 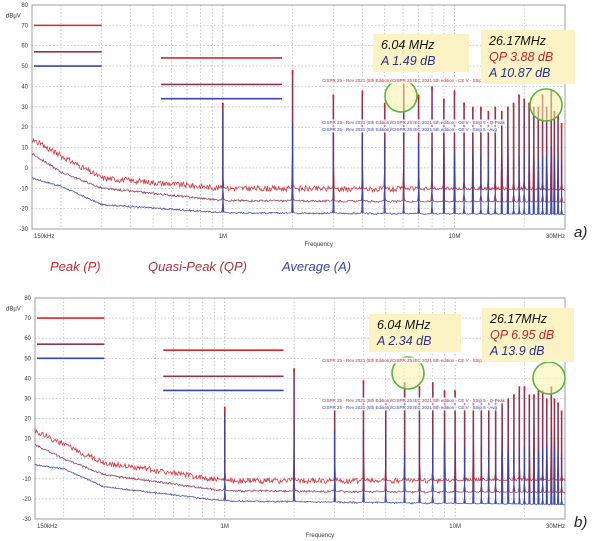 I want to click on annotation-avg: A 2.34 dB, so click(x=404, y=341).